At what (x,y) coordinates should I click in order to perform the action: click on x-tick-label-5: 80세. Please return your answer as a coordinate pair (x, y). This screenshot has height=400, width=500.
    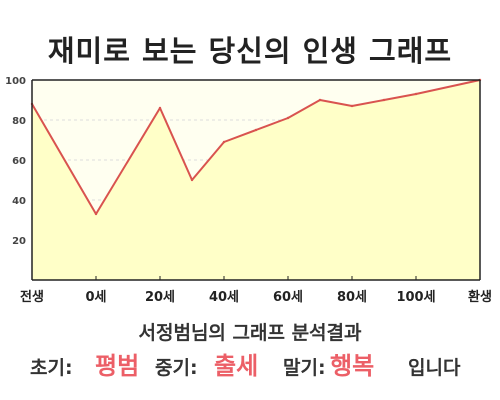
    Looking at the image, I should click on (352, 297).